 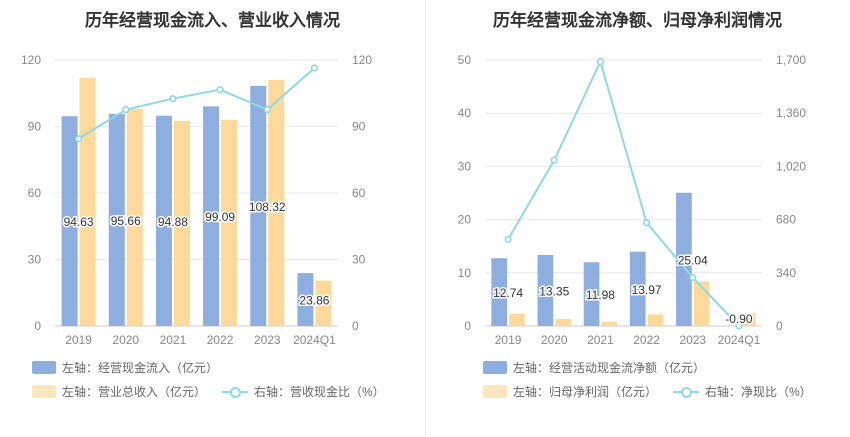 What do you see at coordinates (508, 293) in the screenshot?
I see `data-label: 12.74` at bounding box center [508, 293].